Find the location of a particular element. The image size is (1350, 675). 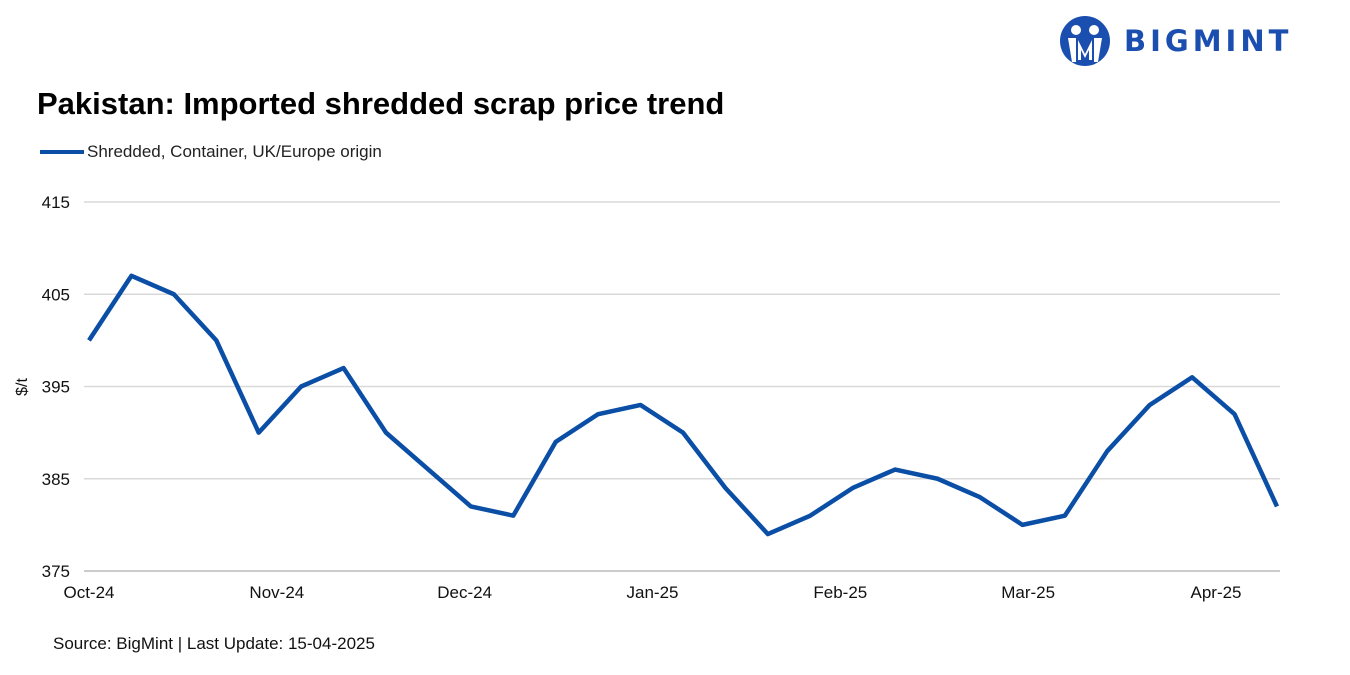

y-tick-label: 415 is located at coordinates (56, 202).